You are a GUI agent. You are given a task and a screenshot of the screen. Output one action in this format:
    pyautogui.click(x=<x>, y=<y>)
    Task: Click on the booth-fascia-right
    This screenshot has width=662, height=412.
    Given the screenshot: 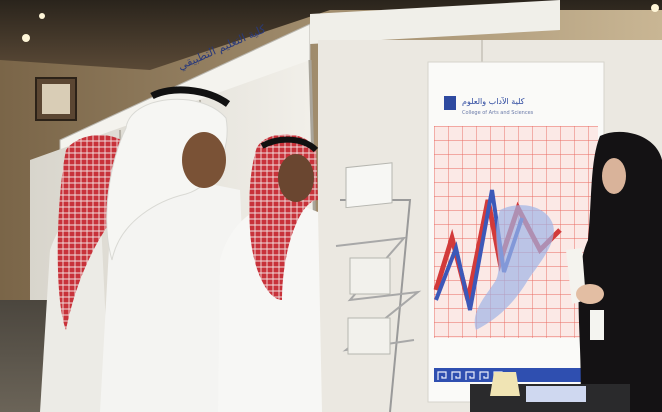 What is the action you would take?
    pyautogui.click(x=435, y=22)
    